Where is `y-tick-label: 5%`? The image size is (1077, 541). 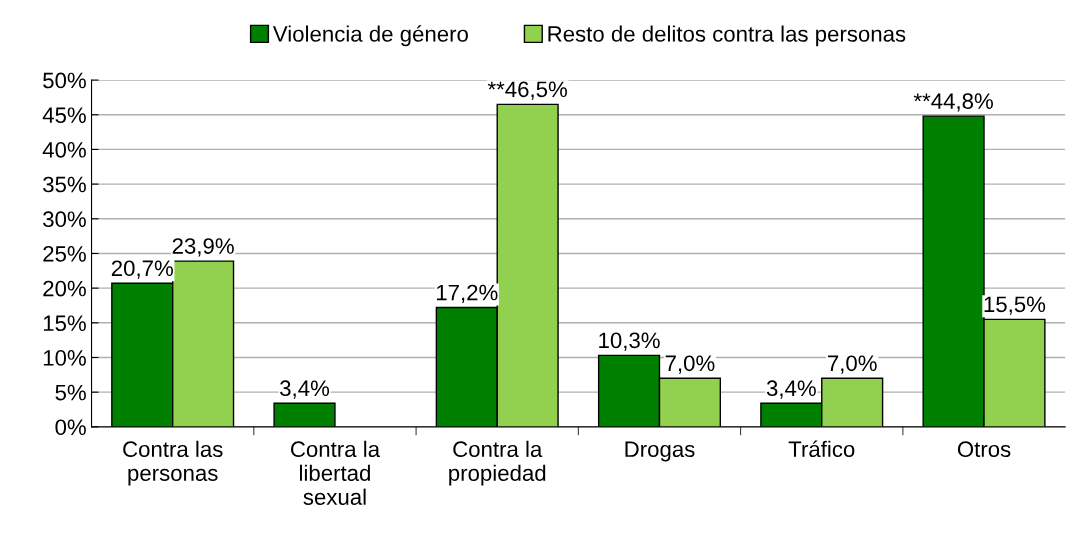
y-tick-label: 5% is located at coordinates (70, 392).